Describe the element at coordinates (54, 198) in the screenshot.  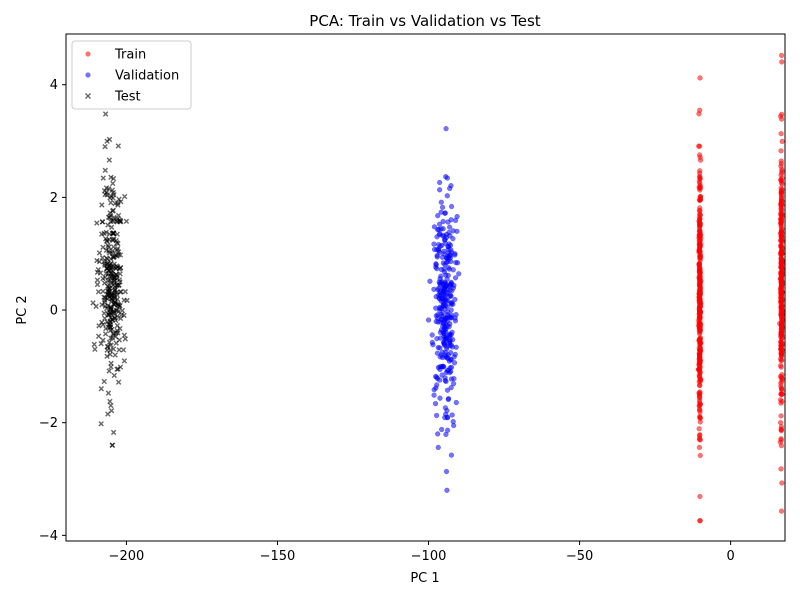
I see `y-tick-label: 2` at that location.